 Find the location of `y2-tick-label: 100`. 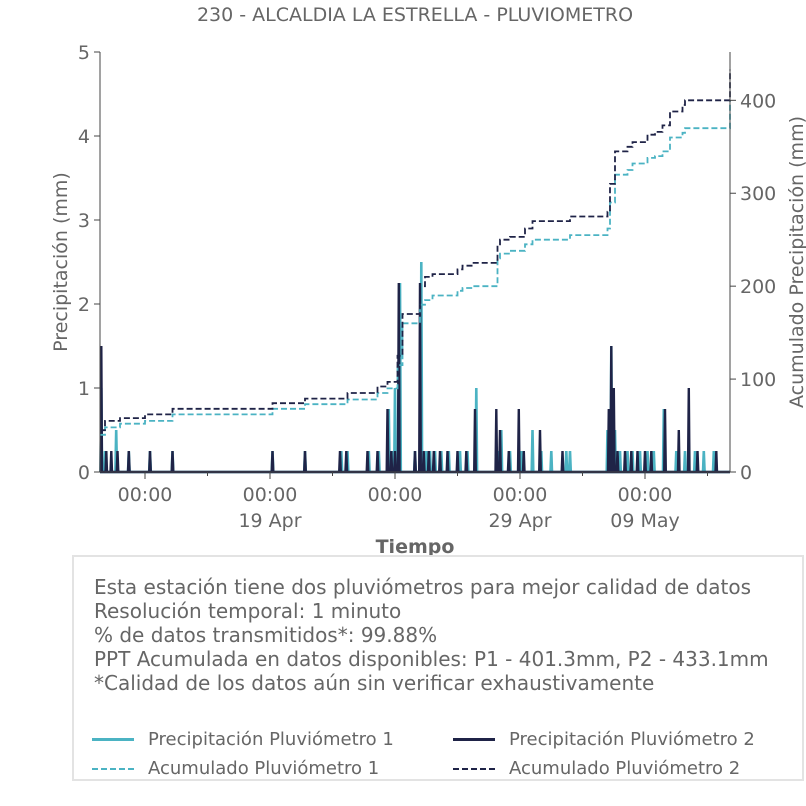

y2-tick-label: 100 is located at coordinates (758, 380).